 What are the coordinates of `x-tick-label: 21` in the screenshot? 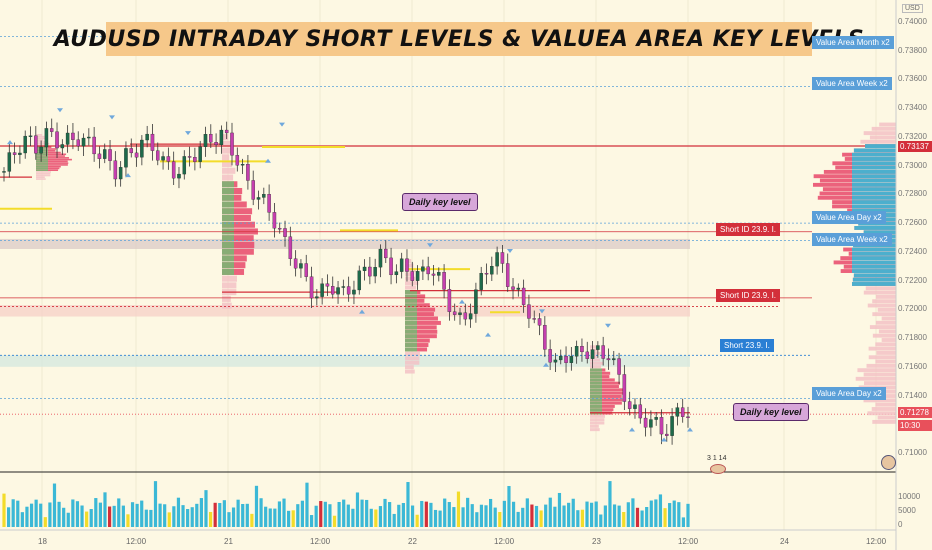 It's located at (228, 541).